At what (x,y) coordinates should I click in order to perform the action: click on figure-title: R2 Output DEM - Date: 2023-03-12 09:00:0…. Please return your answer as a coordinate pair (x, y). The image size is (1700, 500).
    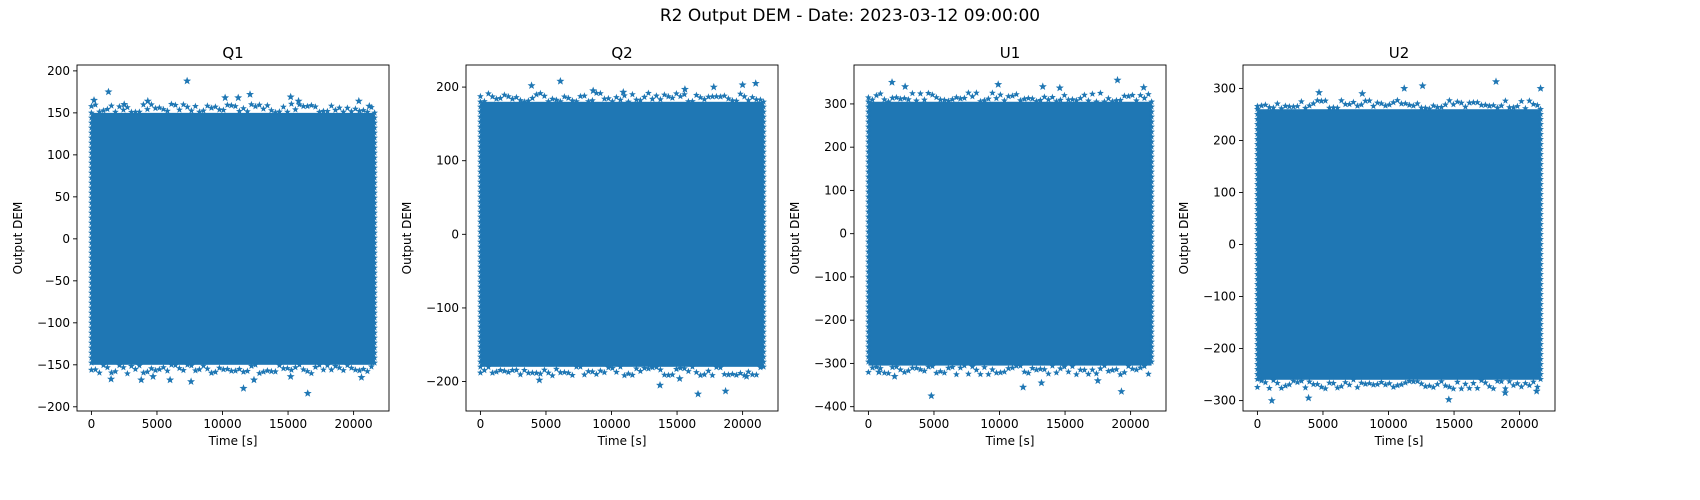
    Looking at the image, I should click on (850, 16).